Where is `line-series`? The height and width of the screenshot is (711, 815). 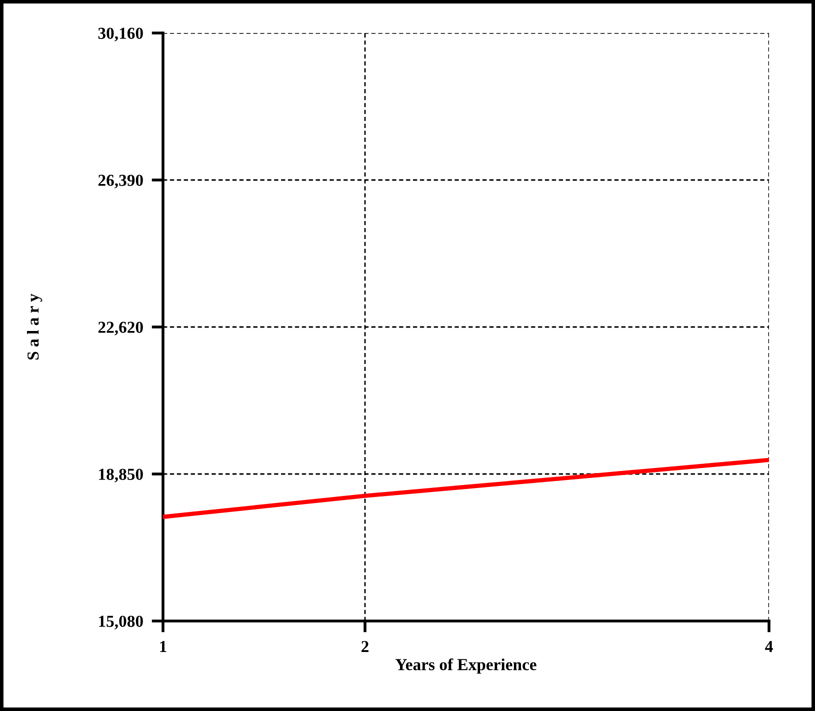
line-series is located at coordinates (466, 488).